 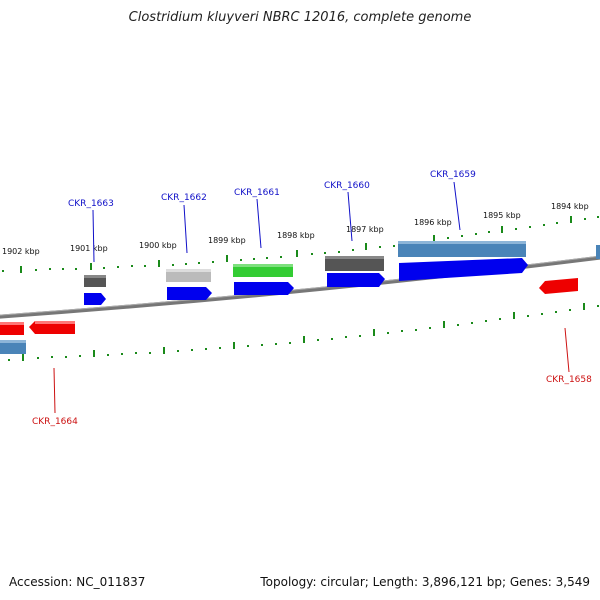 What do you see at coordinates (188, 275) in the screenshot?
I see `gene-bar-ckr1662` at bounding box center [188, 275].